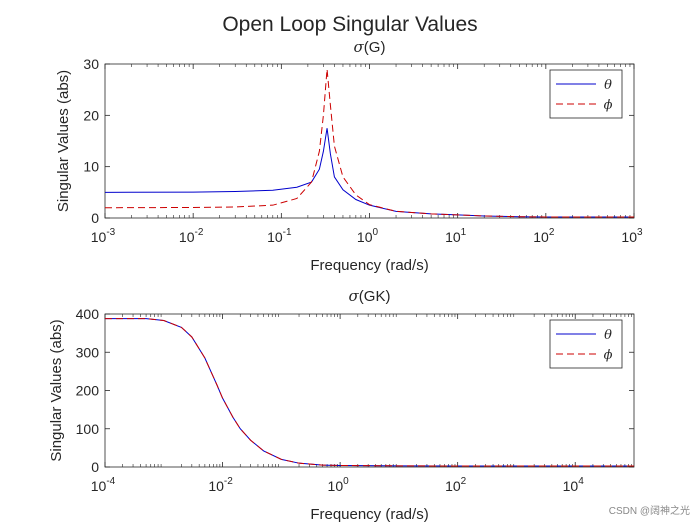 The image size is (700, 525). Describe the element at coordinates (88, 429) in the screenshot. I see `y-tick-label: 100` at that location.